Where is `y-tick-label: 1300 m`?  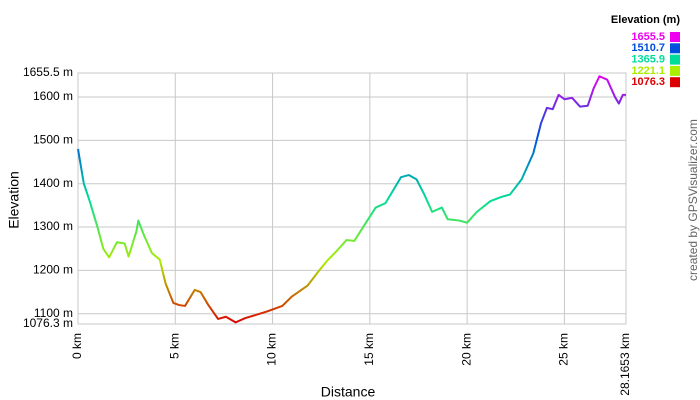
y-tick-label: 1300 m is located at coordinates (53, 226).